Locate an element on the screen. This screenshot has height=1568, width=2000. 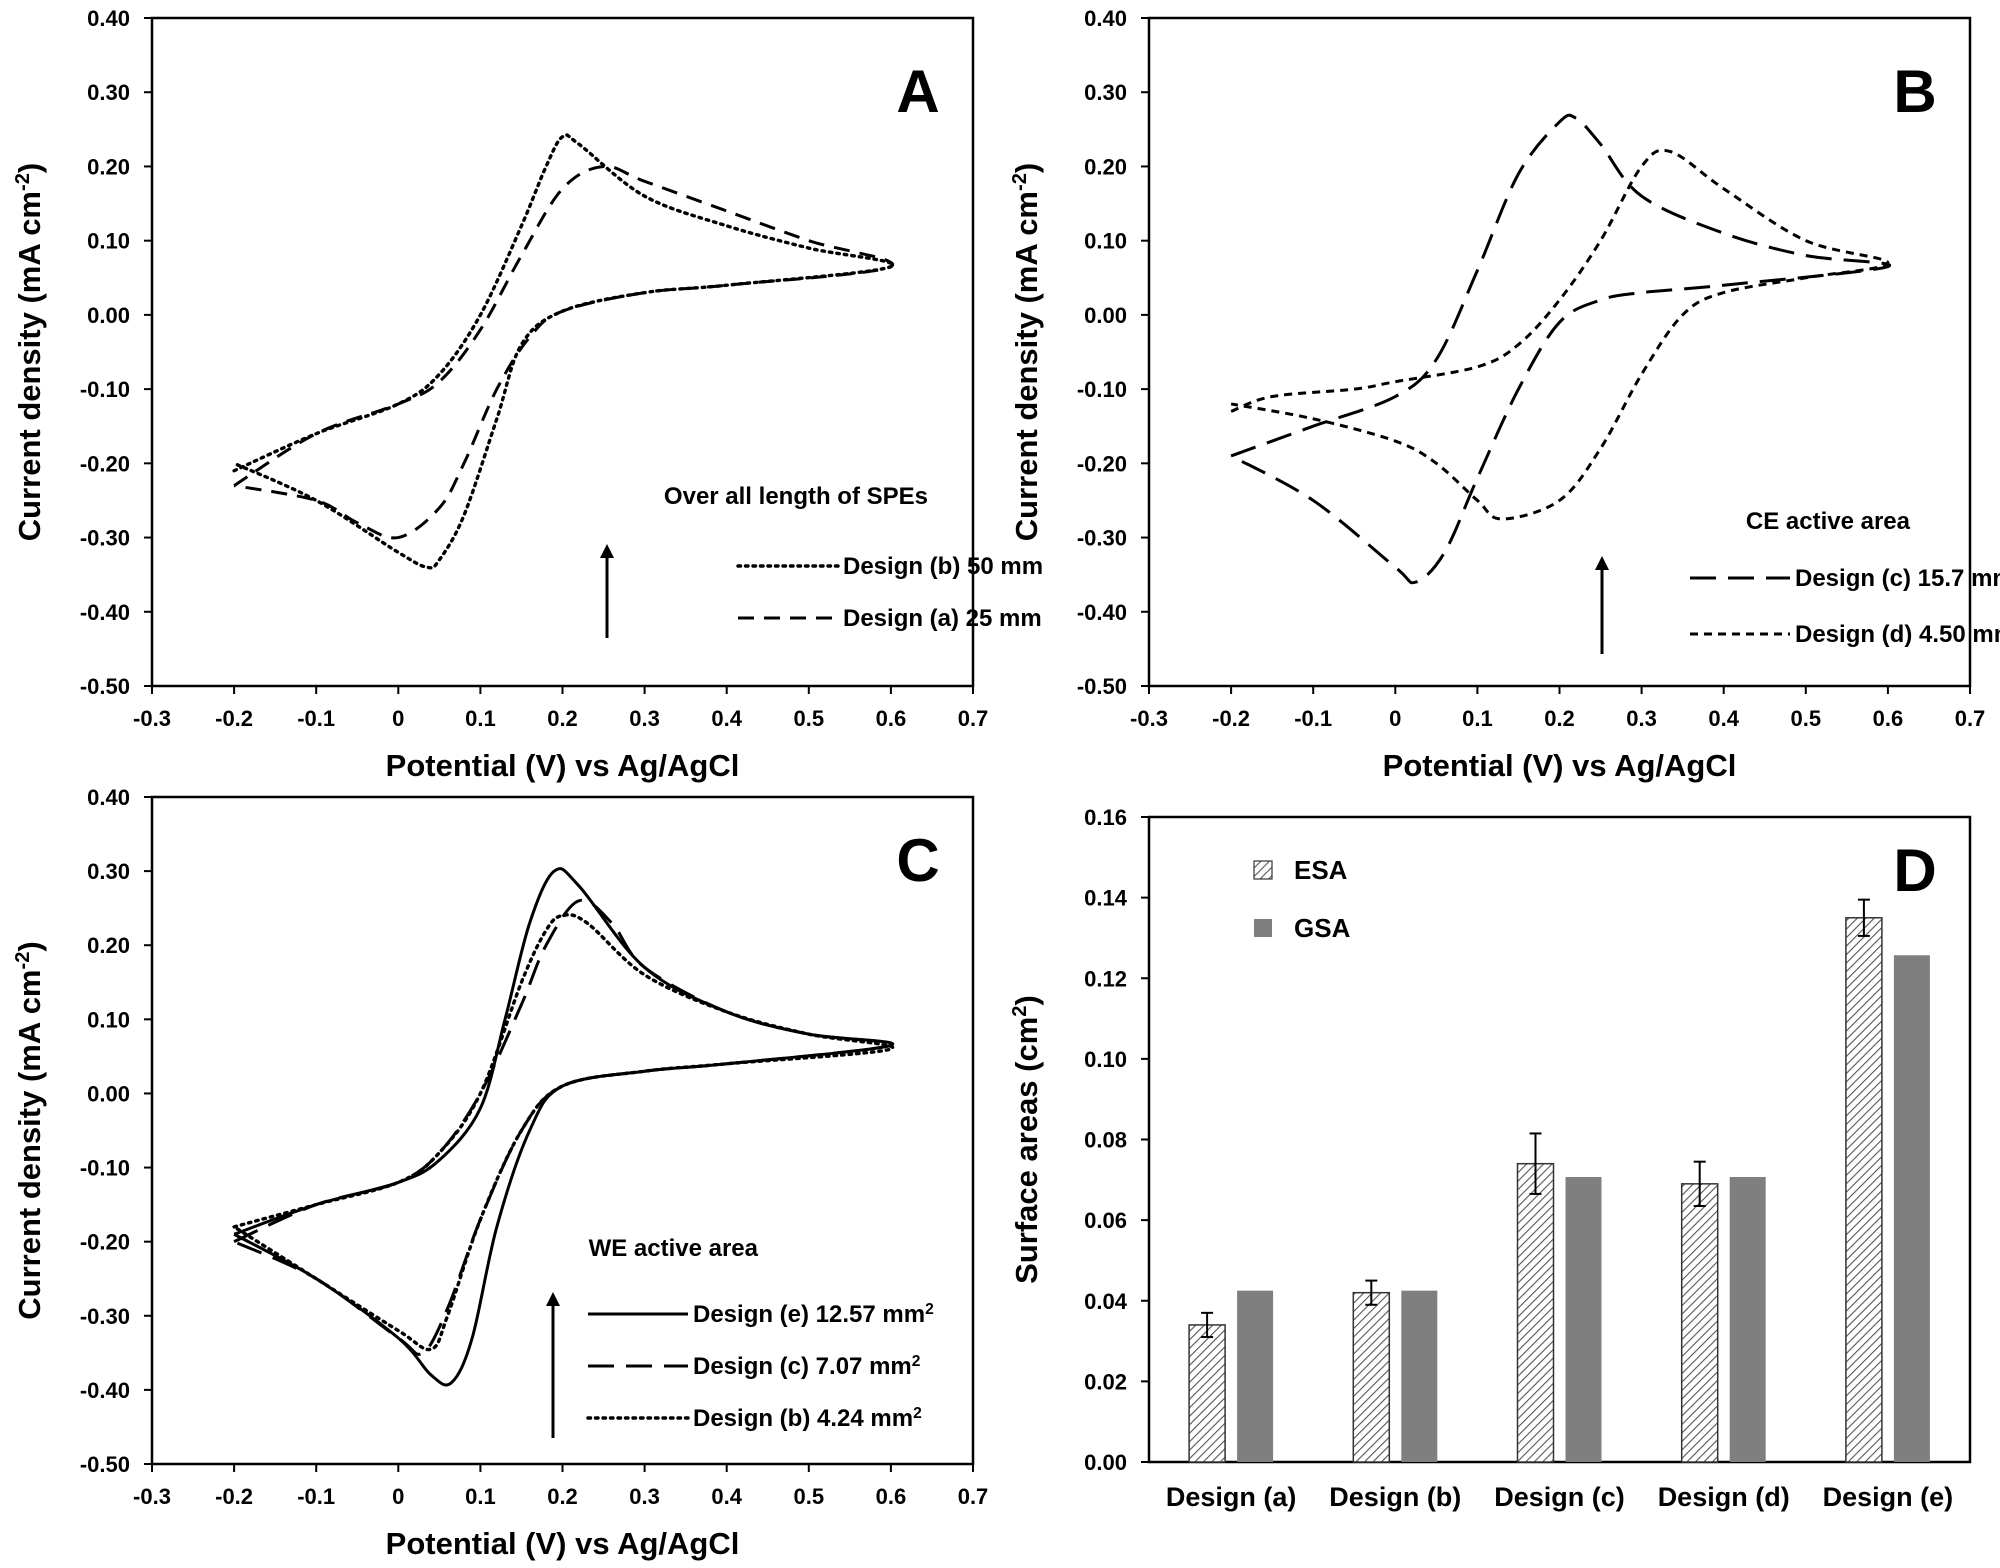
legend-label: Design (d) 4.50 mm2 is located at coordinates (1897, 635).